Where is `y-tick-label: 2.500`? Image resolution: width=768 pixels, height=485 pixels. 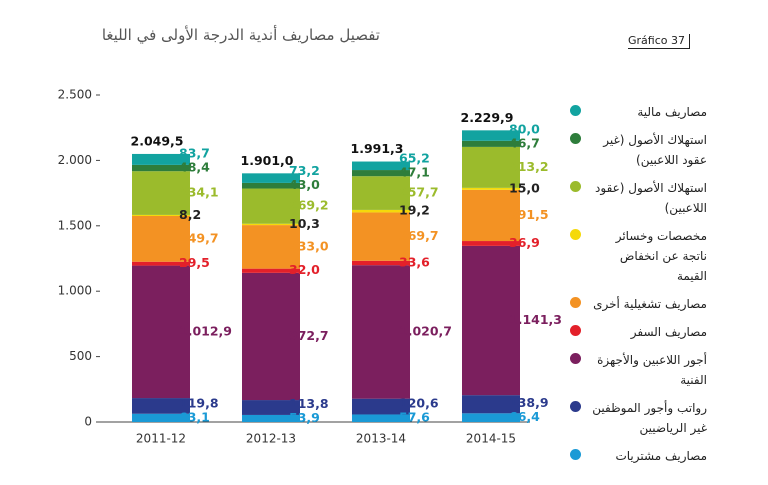 y-tick-label: 2.500 is located at coordinates (75, 95).